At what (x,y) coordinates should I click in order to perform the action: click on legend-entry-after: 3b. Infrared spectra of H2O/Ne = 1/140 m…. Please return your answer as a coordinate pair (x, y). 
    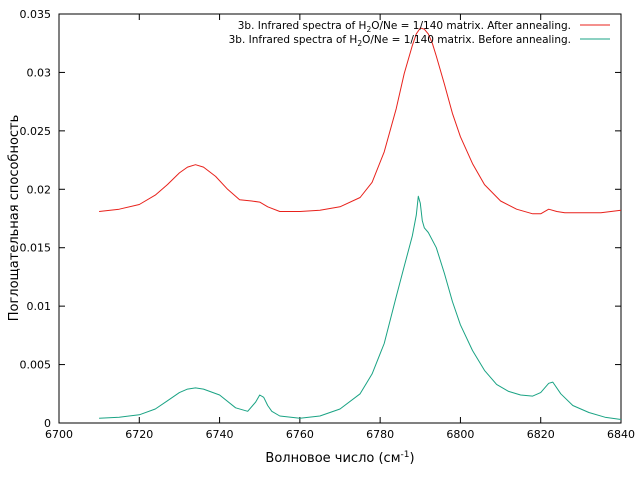
    Looking at the image, I should click on (424, 27).